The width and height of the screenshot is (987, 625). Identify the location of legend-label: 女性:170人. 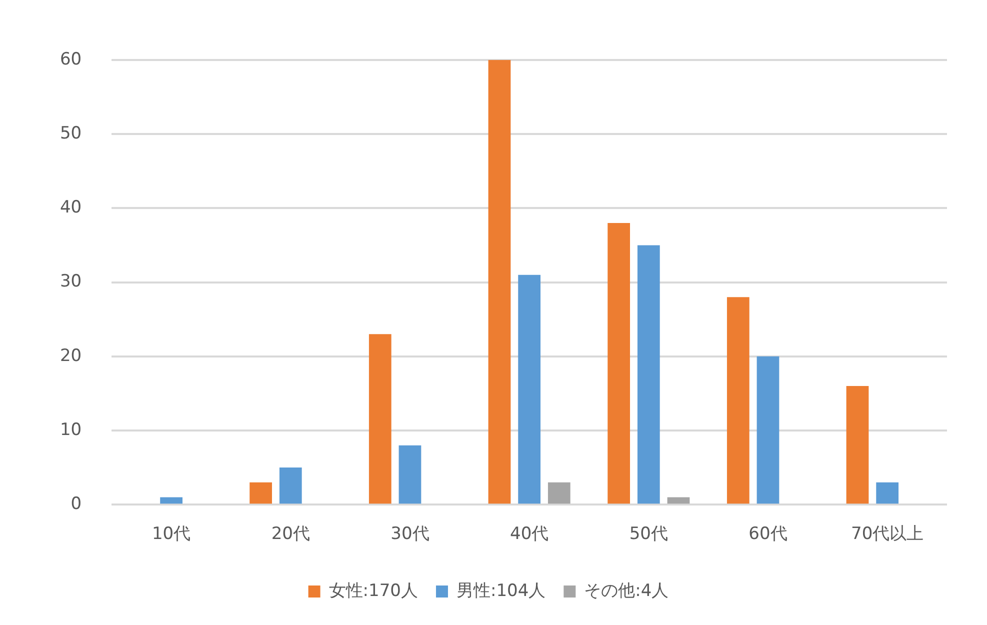
(373, 590).